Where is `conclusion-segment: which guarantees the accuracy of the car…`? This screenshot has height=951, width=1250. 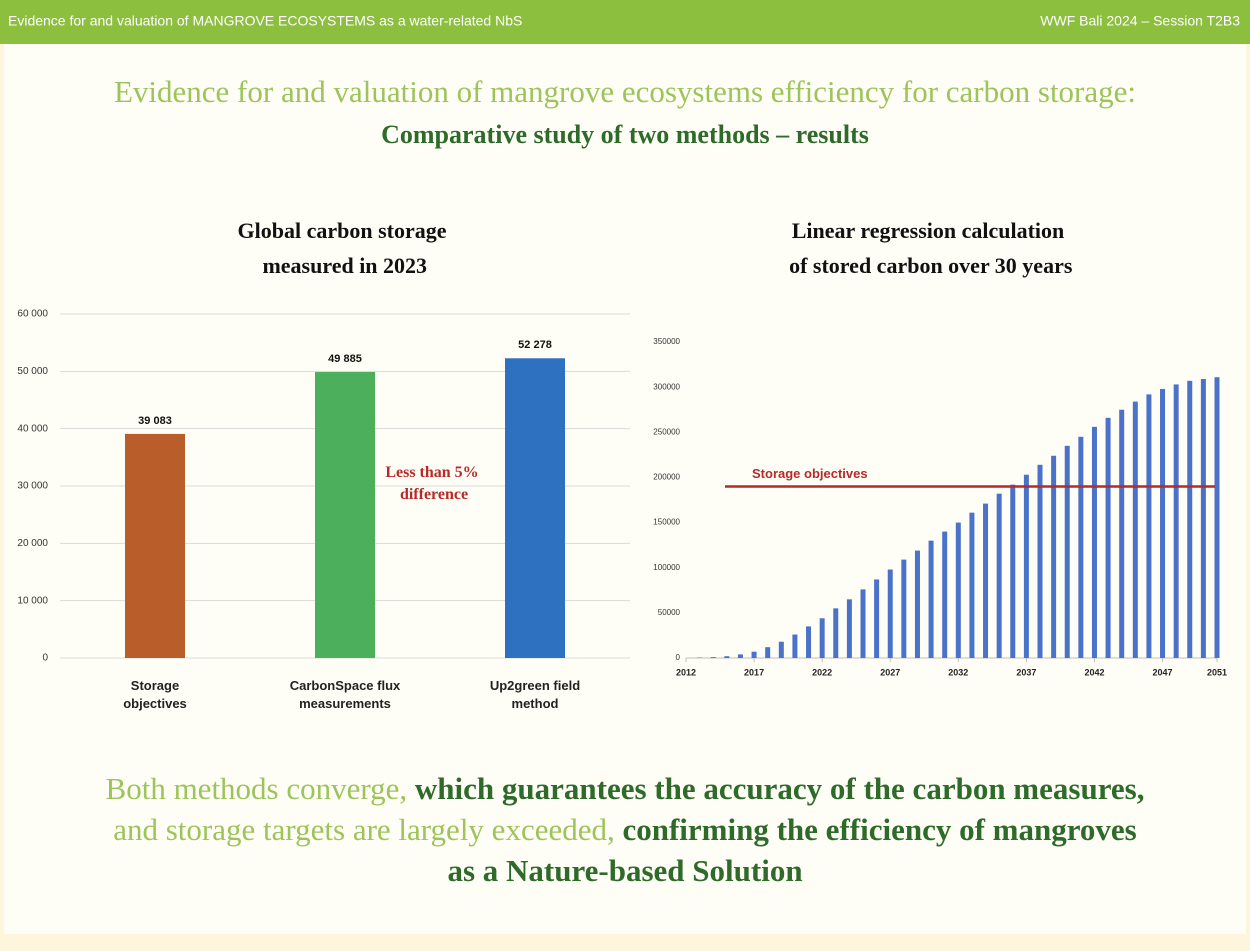 conclusion-segment: which guarantees the accuracy of the car… is located at coordinates (780, 788).